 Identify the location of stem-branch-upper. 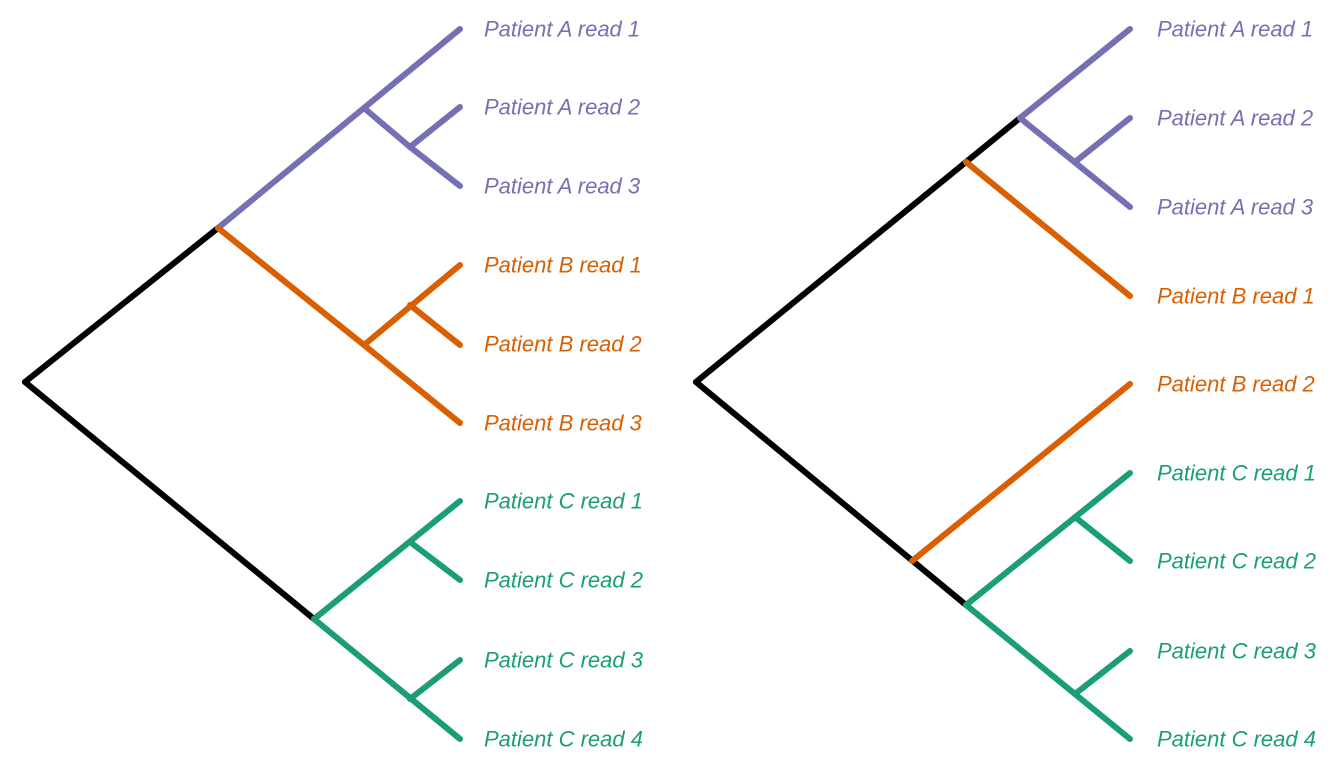
(858, 250).